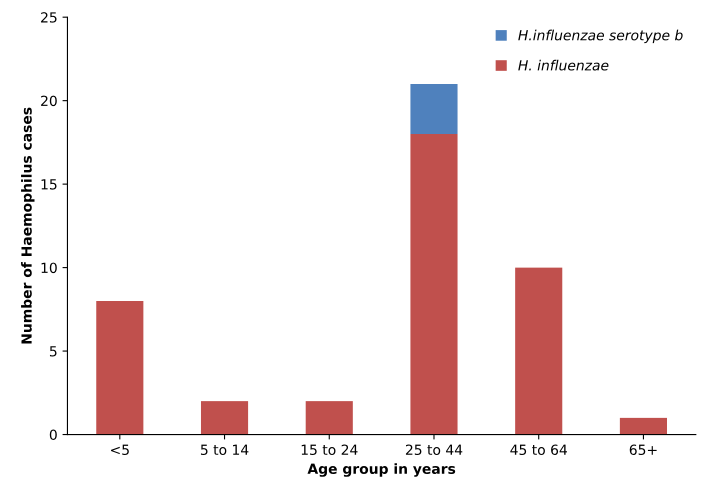 Image resolution: width=710 pixels, height=491 pixels. I want to click on y-tick-label: 10, so click(49, 268).